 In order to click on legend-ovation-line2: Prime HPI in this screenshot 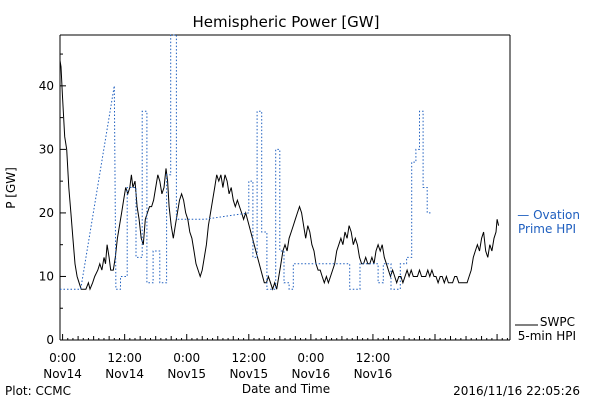, I will do `click(547, 229)`.